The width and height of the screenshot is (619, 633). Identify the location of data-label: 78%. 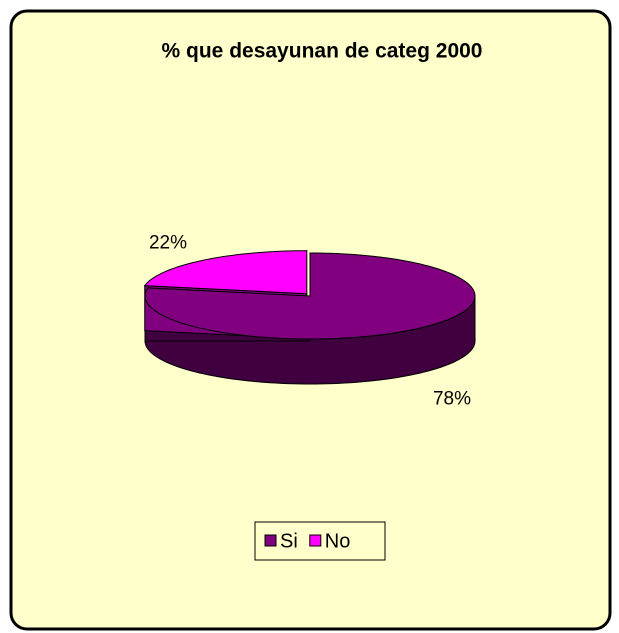
(452, 399).